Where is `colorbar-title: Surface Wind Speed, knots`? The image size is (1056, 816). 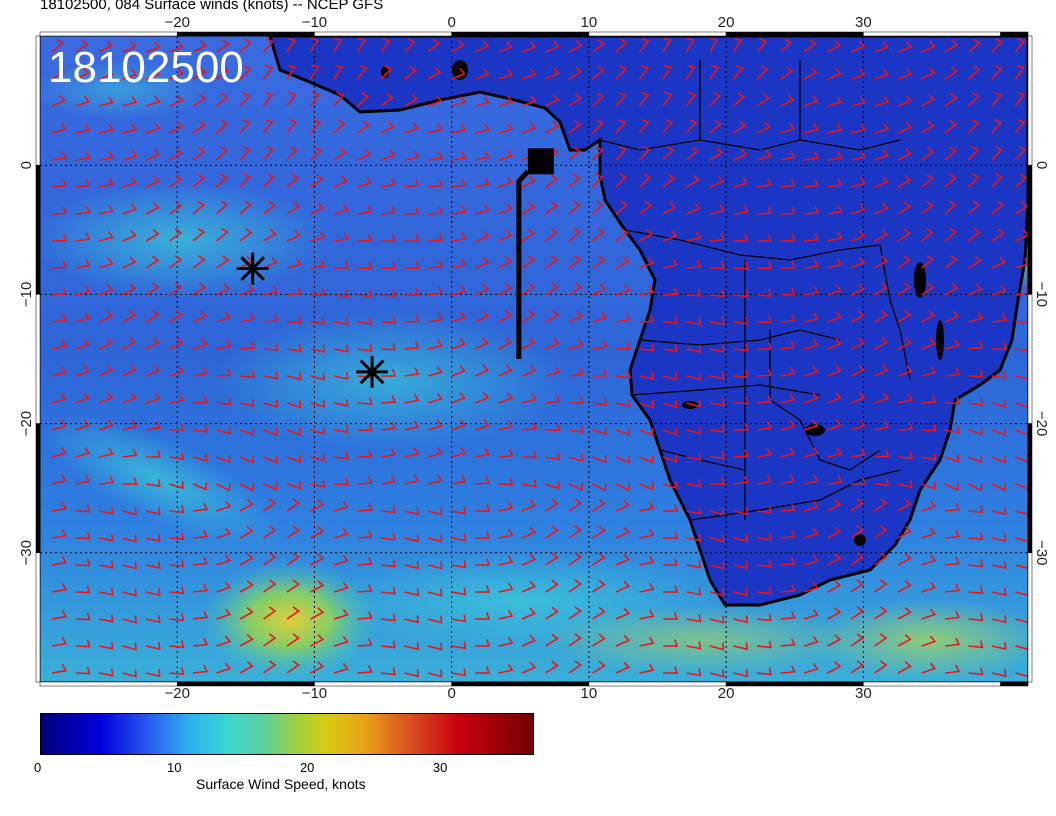 colorbar-title: Surface Wind Speed, knots is located at coordinates (281, 784).